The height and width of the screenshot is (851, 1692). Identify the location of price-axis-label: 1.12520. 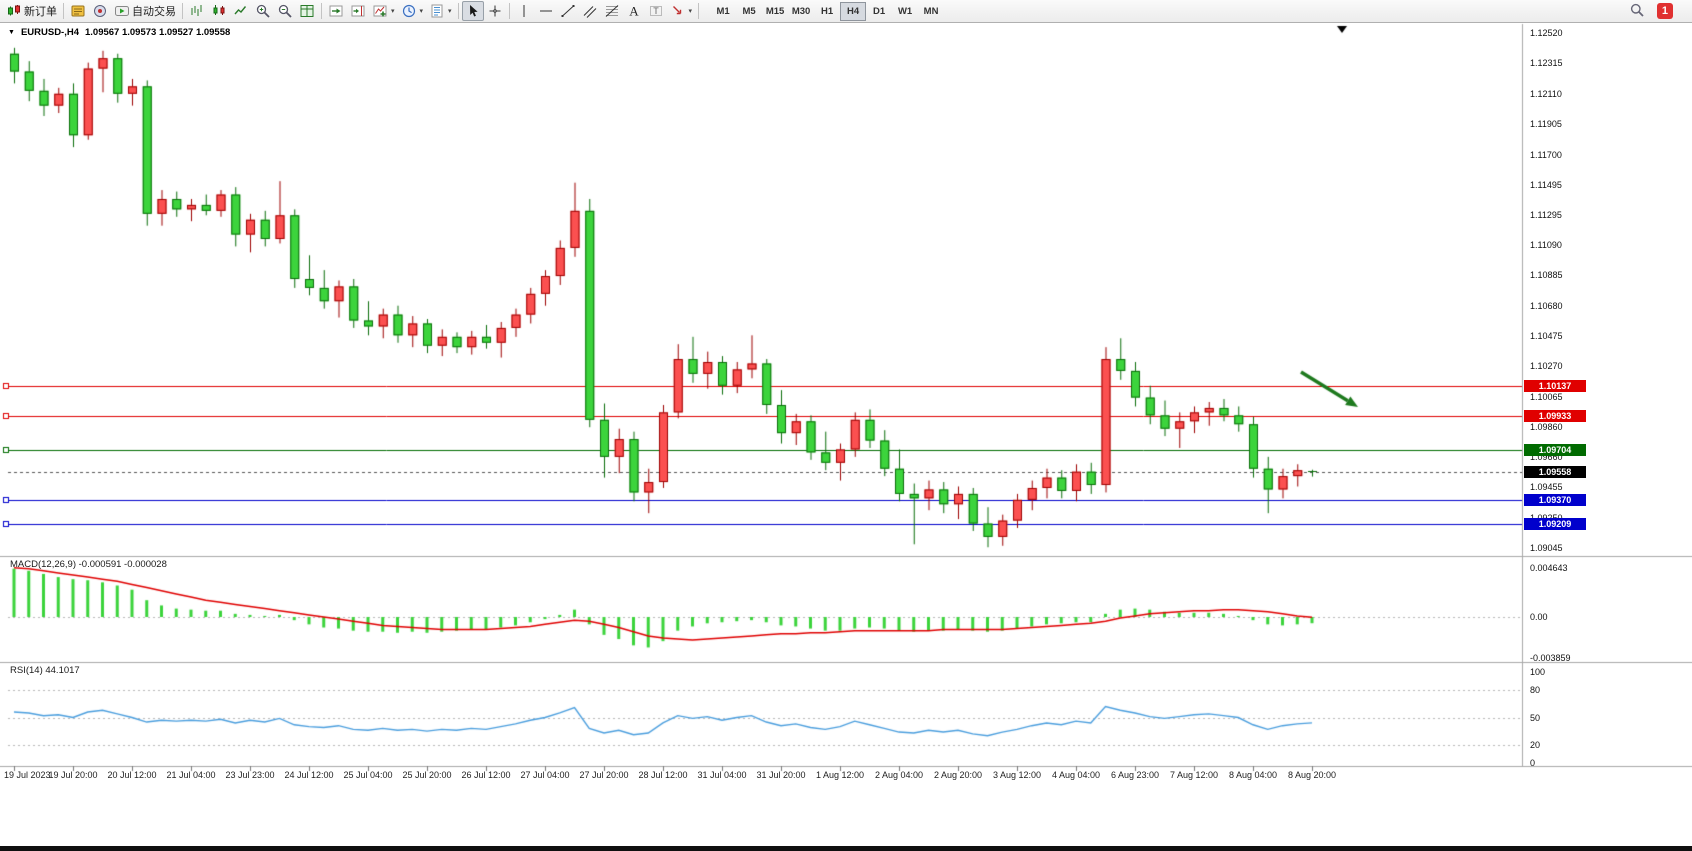
(1546, 33).